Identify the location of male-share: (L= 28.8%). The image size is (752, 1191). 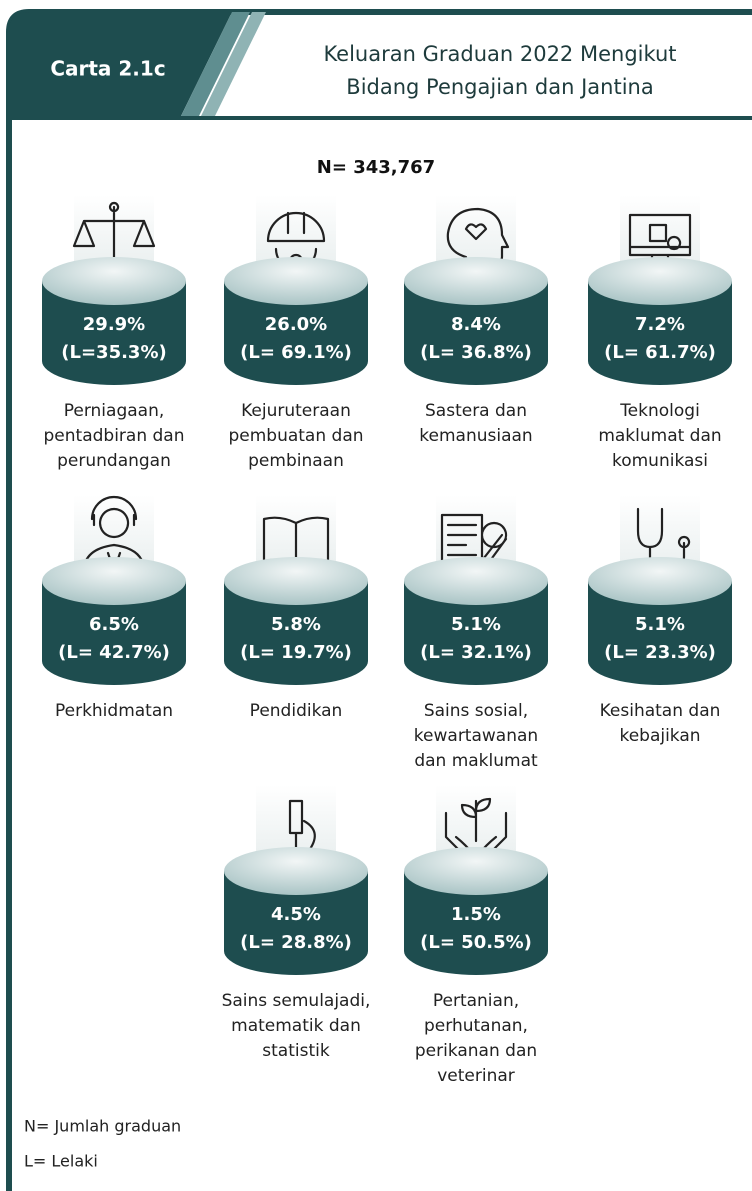
(296, 942).